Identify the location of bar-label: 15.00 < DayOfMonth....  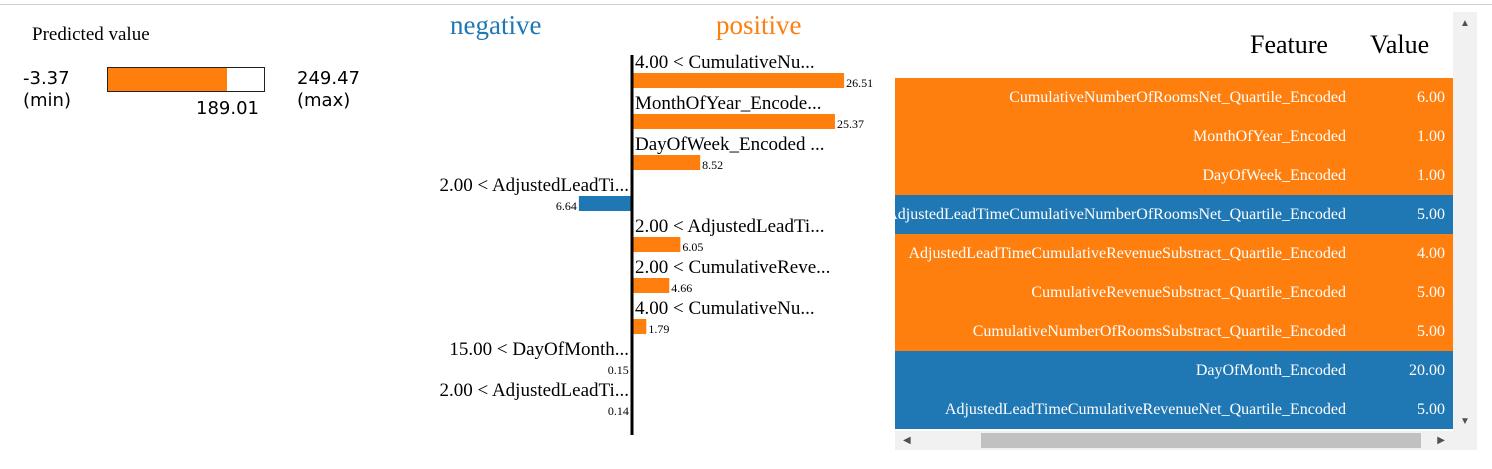
(539, 349).